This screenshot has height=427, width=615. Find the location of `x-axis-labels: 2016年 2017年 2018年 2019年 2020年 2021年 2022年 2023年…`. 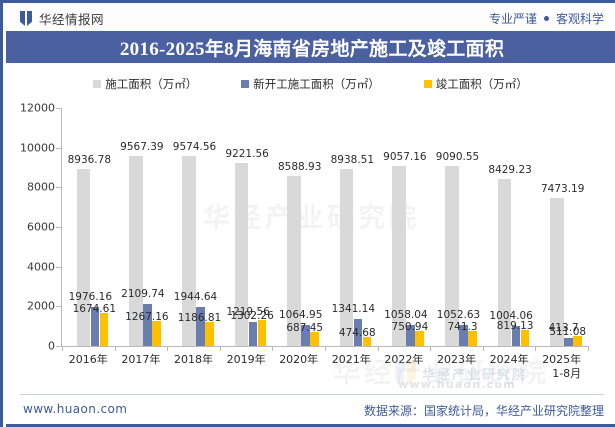

x-axis-labels: 2016年 2017年 2018年 2019年 2020年 2021年 2022年 2023年… is located at coordinates (325, 371).